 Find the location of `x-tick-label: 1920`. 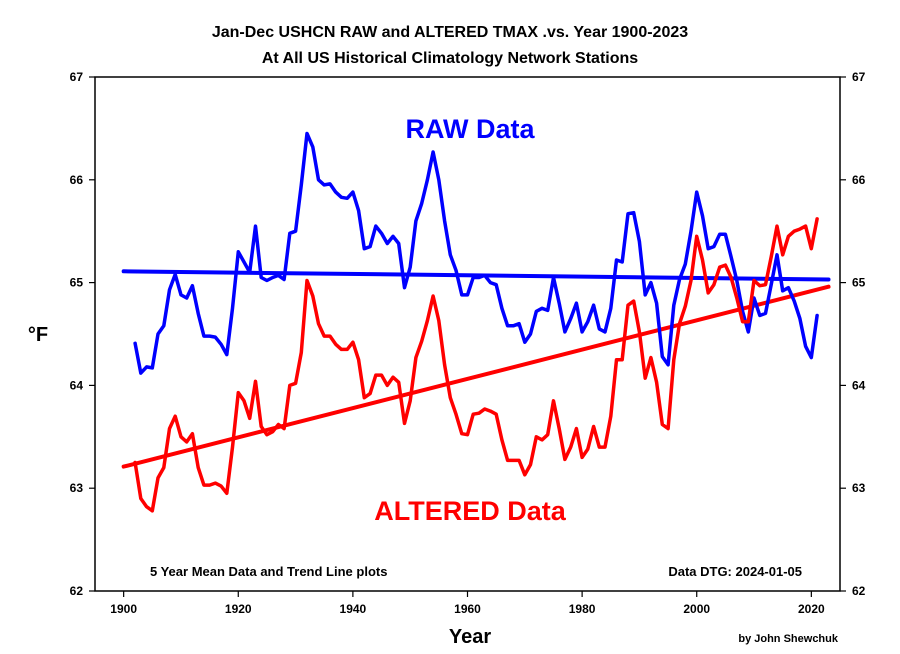

x-tick-label: 1920 is located at coordinates (238, 609).